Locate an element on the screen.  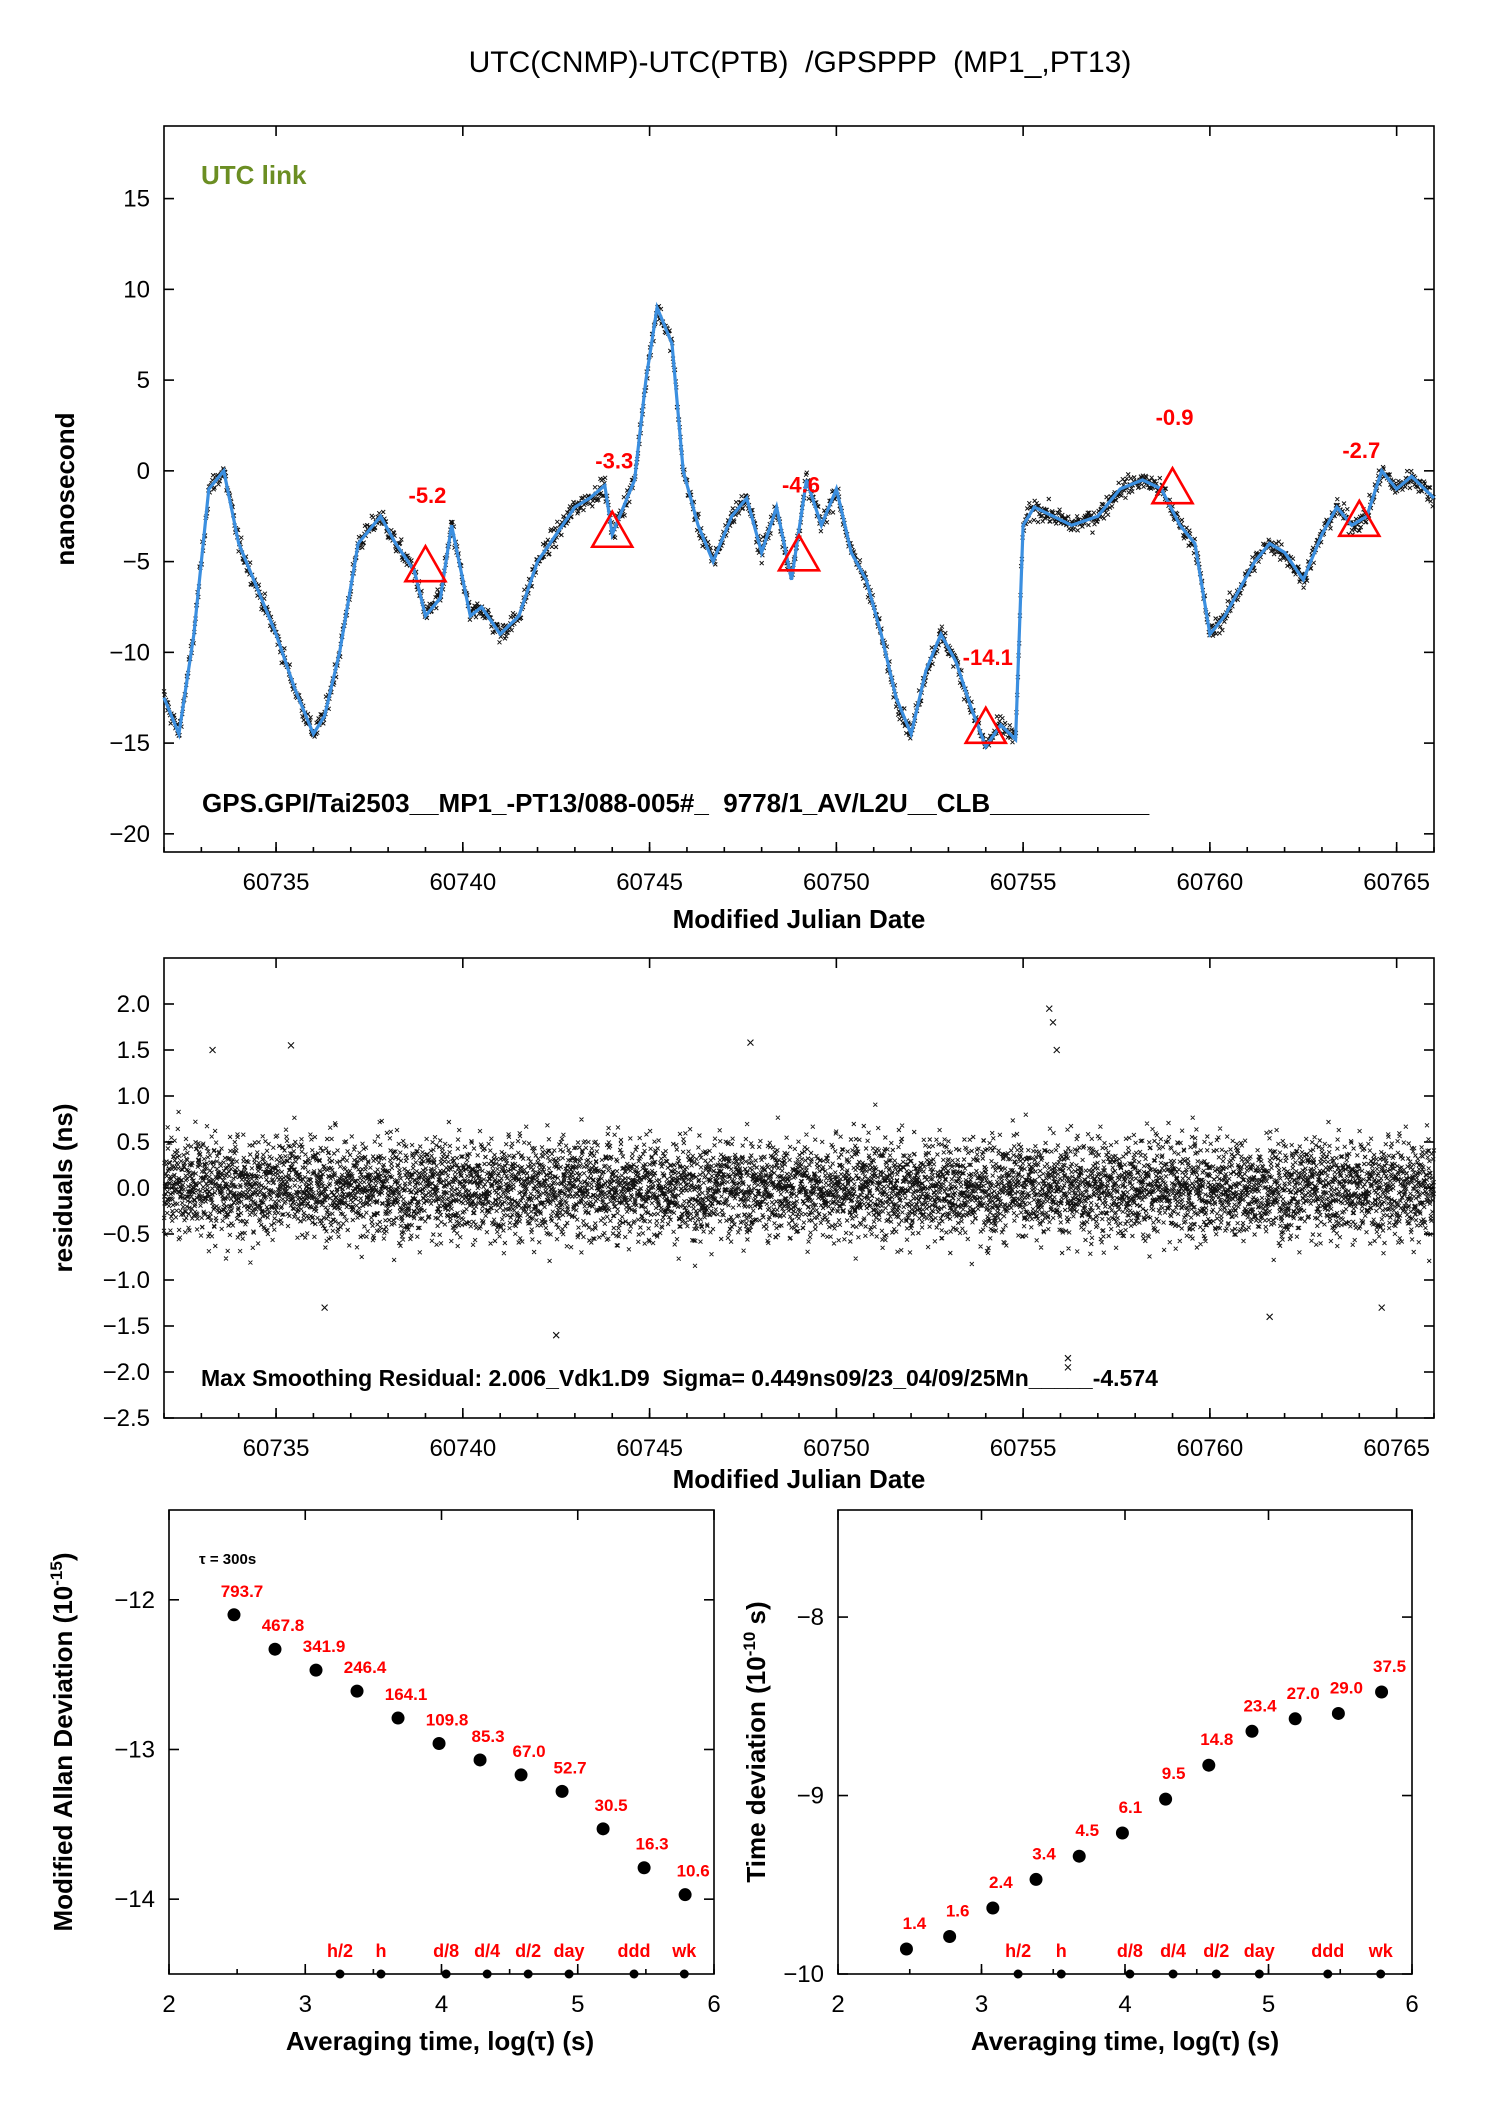
y-tick-label: −10 is located at coordinates (129, 652).